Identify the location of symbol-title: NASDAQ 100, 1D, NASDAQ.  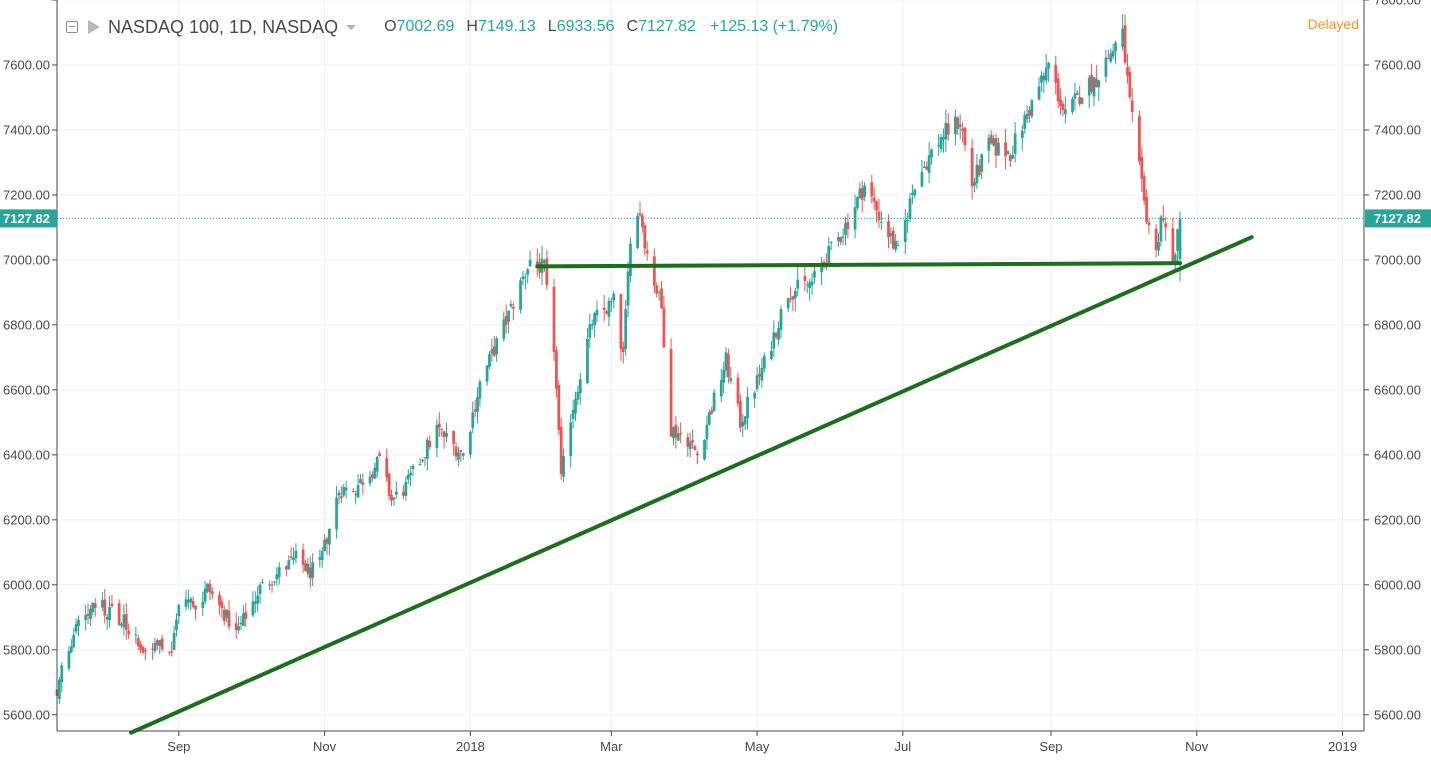
(223, 26).